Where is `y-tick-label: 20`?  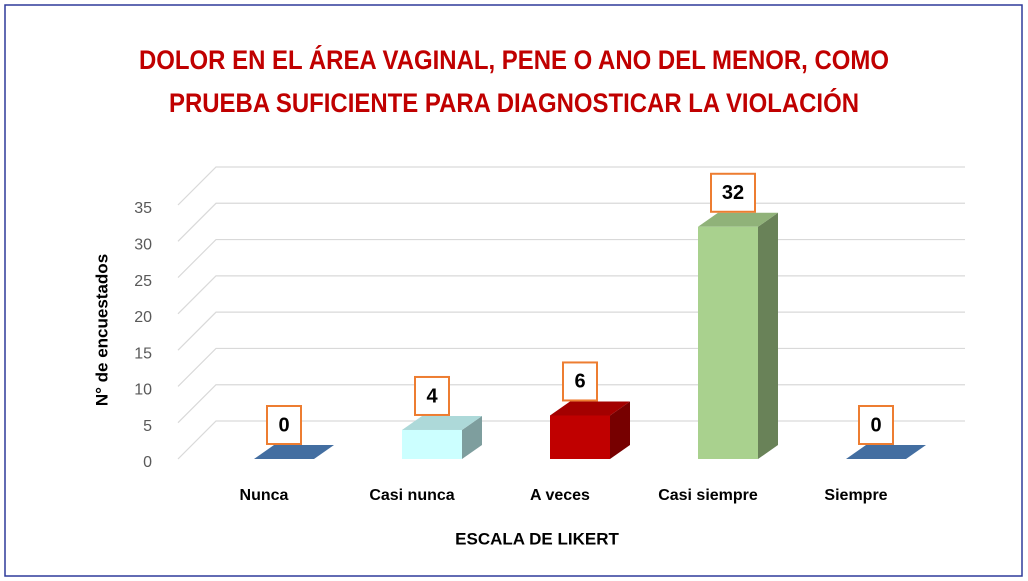 y-tick-label: 20 is located at coordinates (143, 317).